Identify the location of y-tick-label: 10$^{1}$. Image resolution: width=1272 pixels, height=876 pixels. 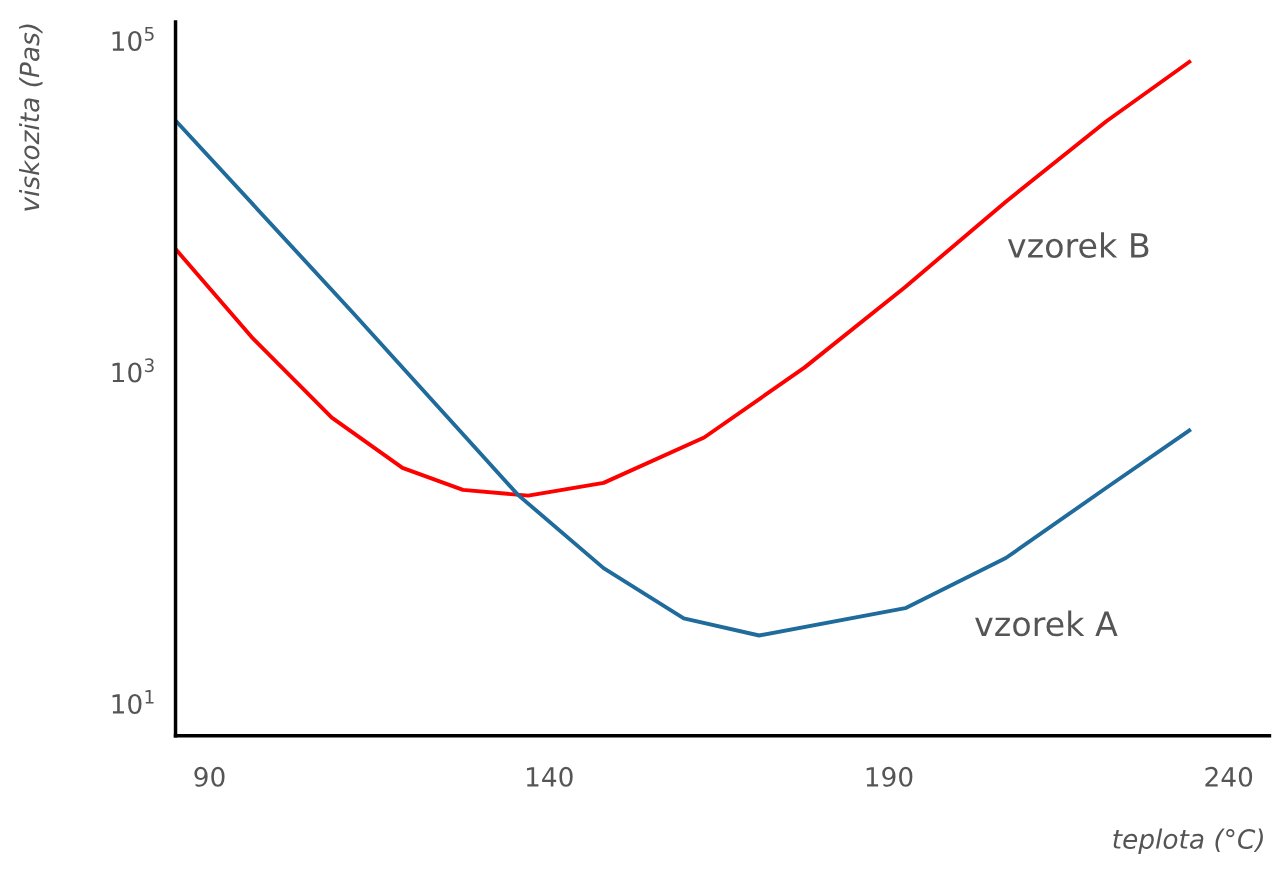
(133, 701).